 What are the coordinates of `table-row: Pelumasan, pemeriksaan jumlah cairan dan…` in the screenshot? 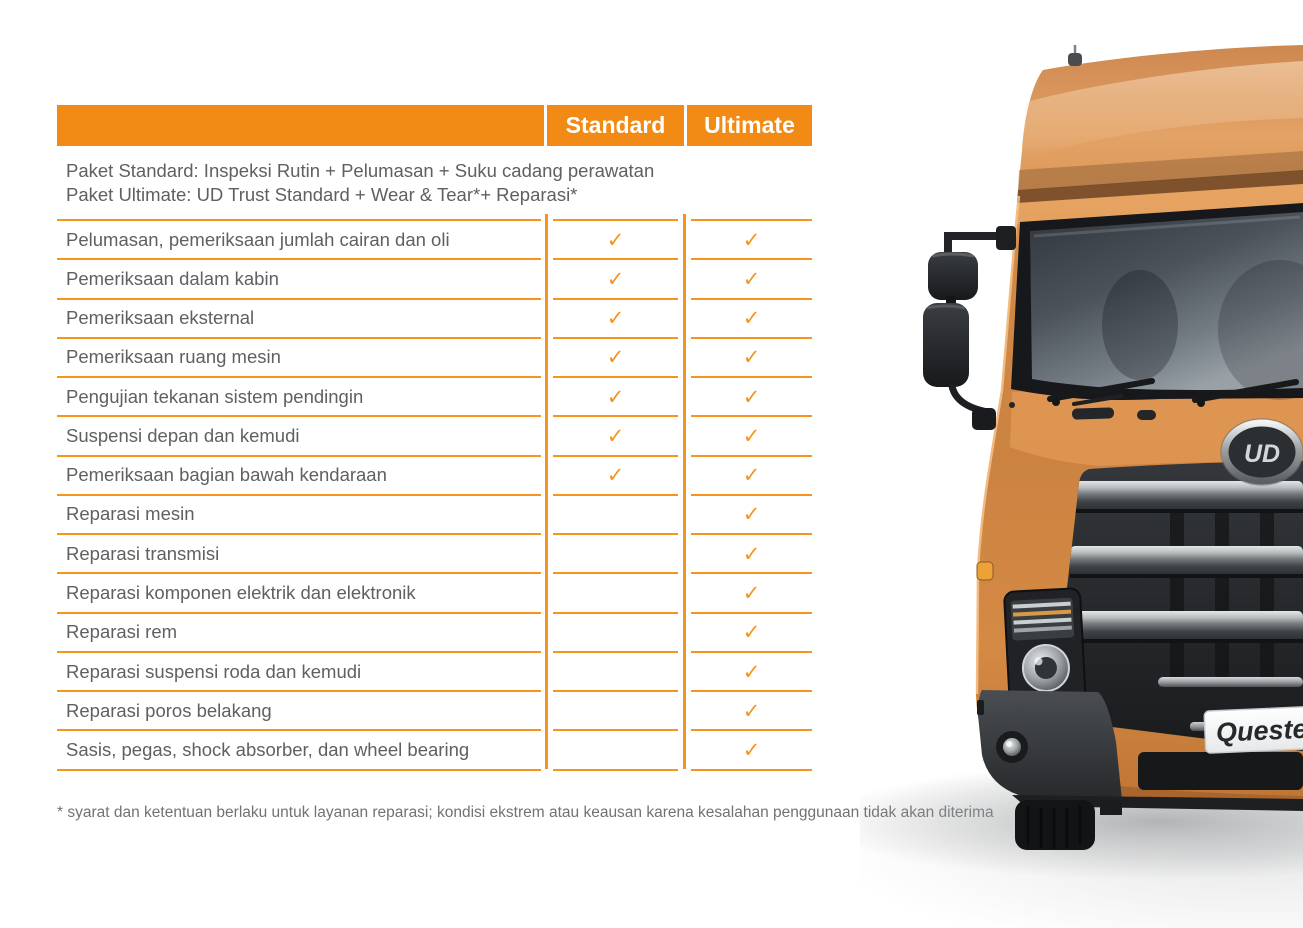 It's located at (434, 238).